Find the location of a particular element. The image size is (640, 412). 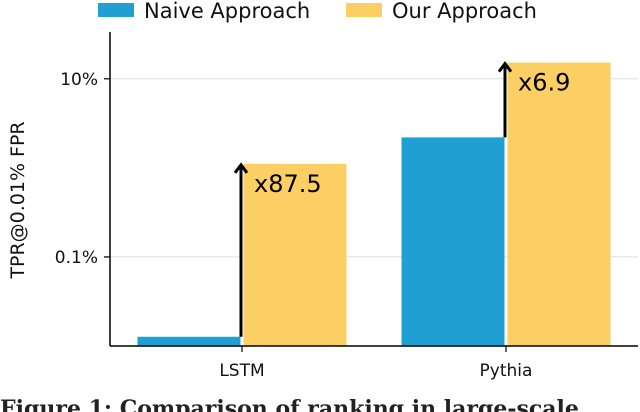

bar-lstm-naive-approach is located at coordinates (189, 341).